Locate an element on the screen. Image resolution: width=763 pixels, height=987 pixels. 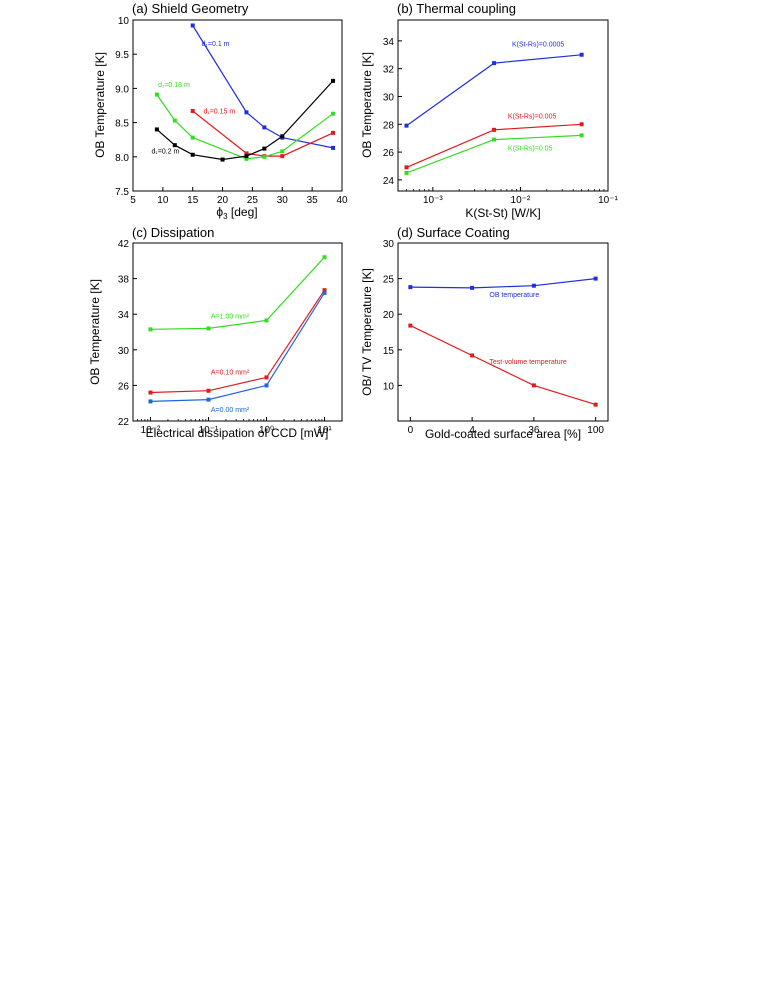
x-tick-label: 10¹ is located at coordinates (324, 430).